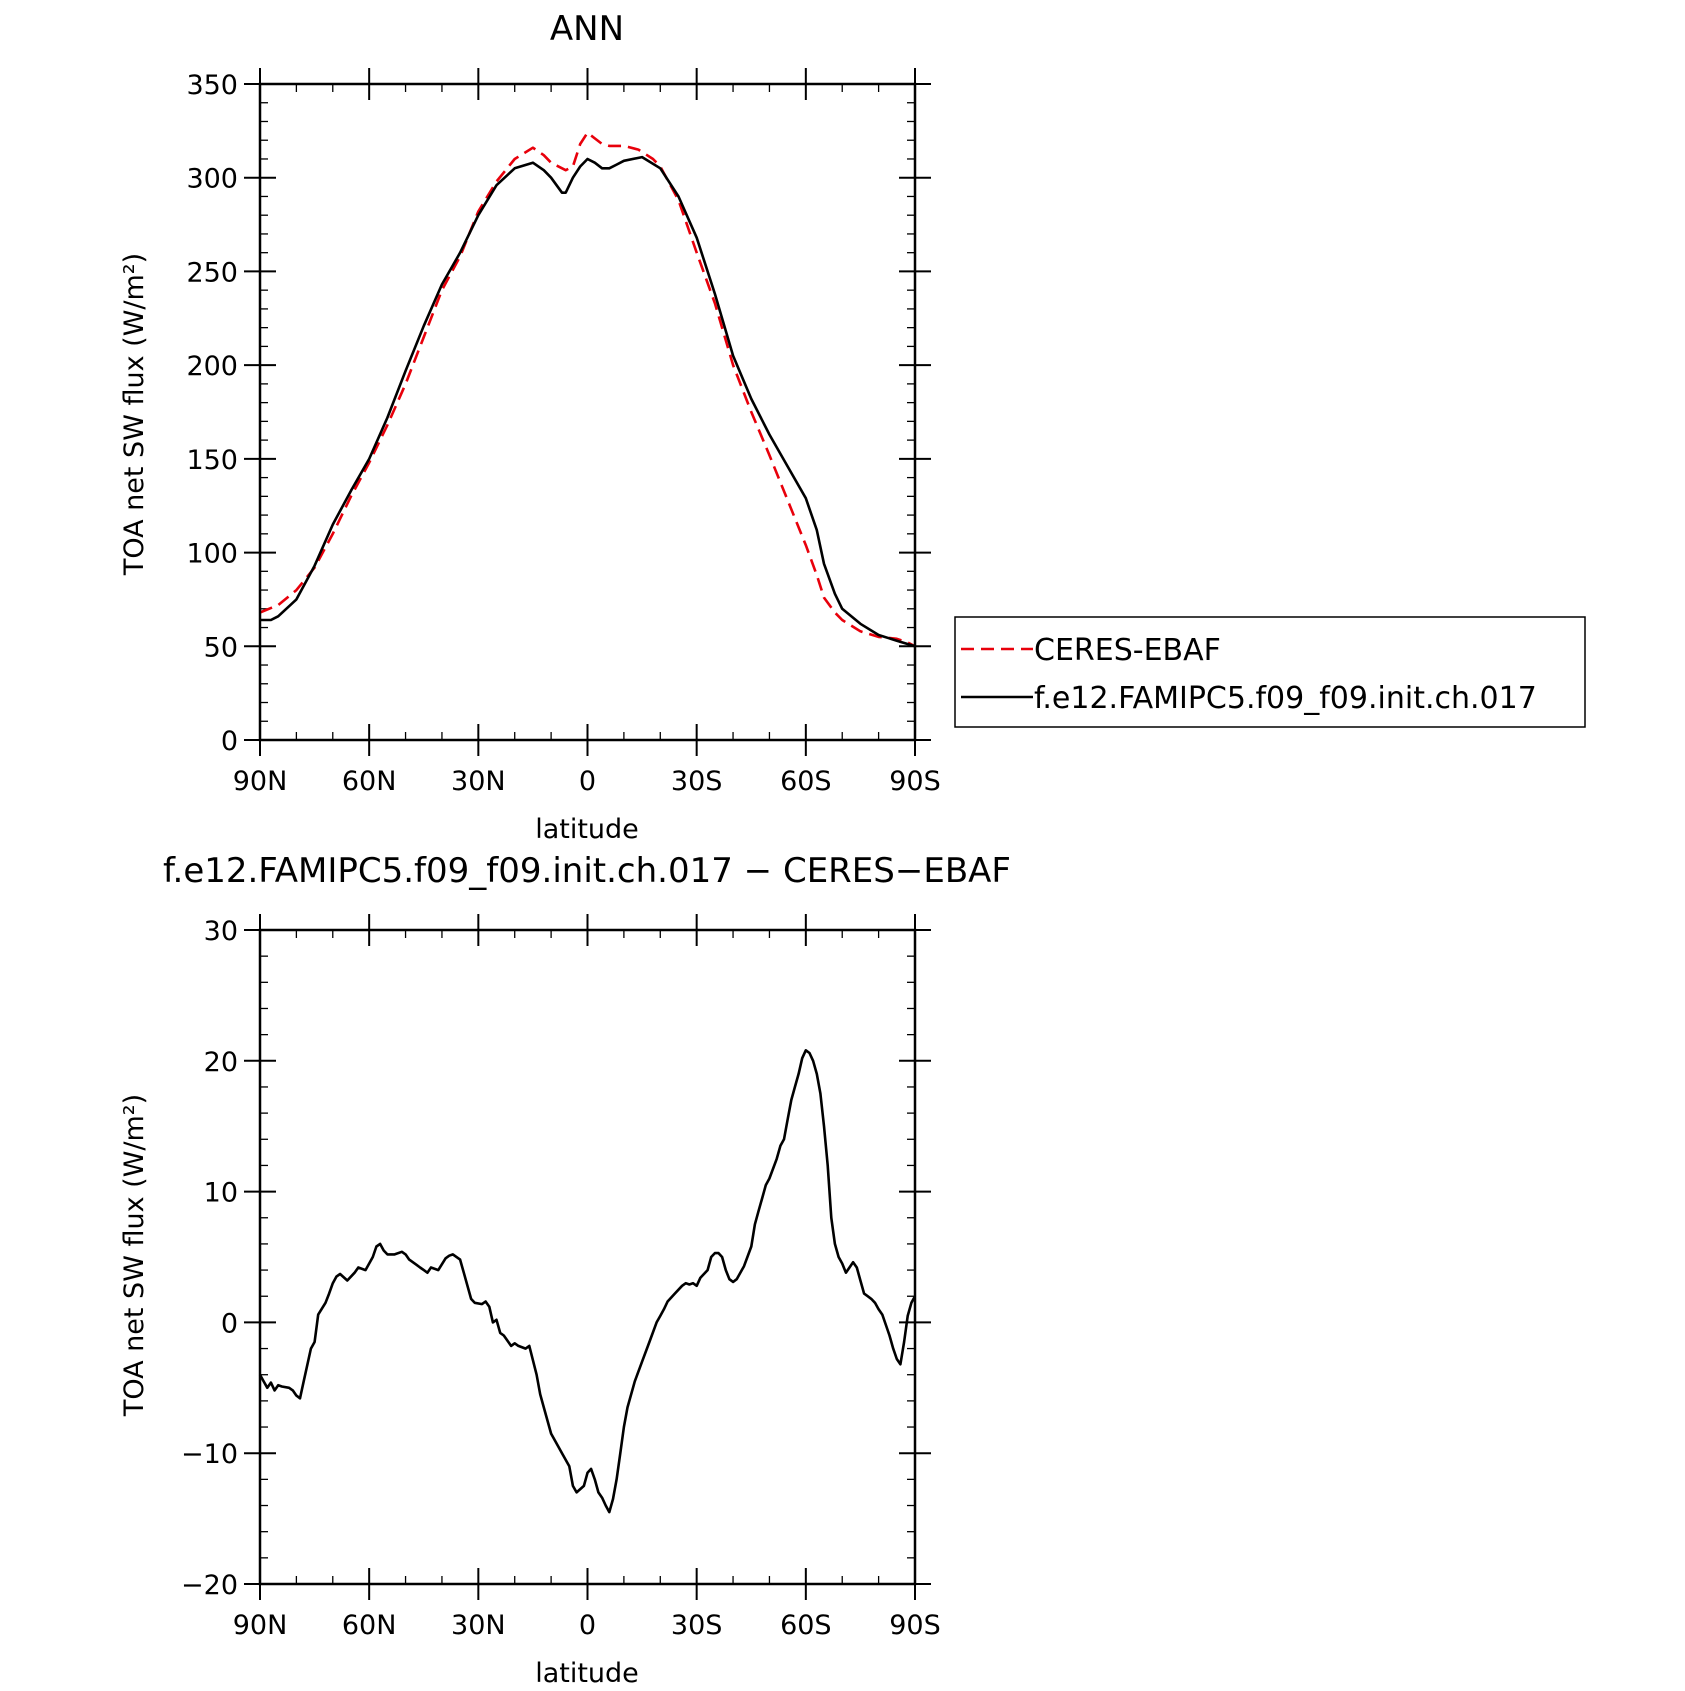 Image resolution: width=1685 pixels, height=1691 pixels. I want to click on top-y-axis-title: TOA net SW flux (W/m²), so click(134, 414).